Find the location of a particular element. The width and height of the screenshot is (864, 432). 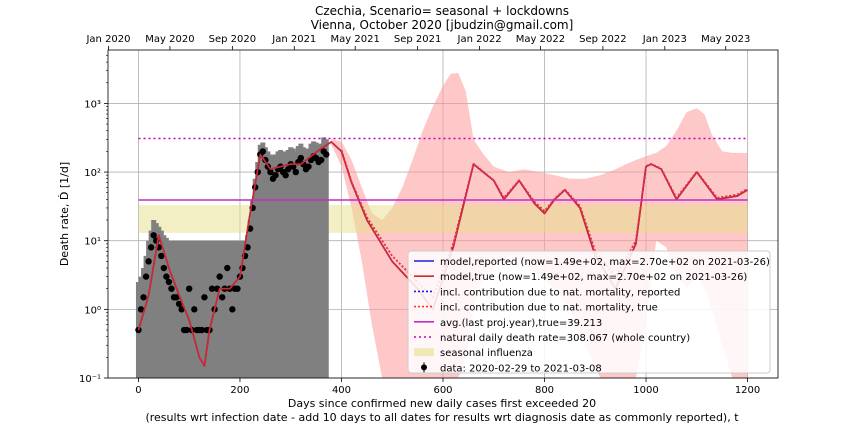

legend-label: data: 2020-02-29 to 2021-03-08 is located at coordinates (521, 368).